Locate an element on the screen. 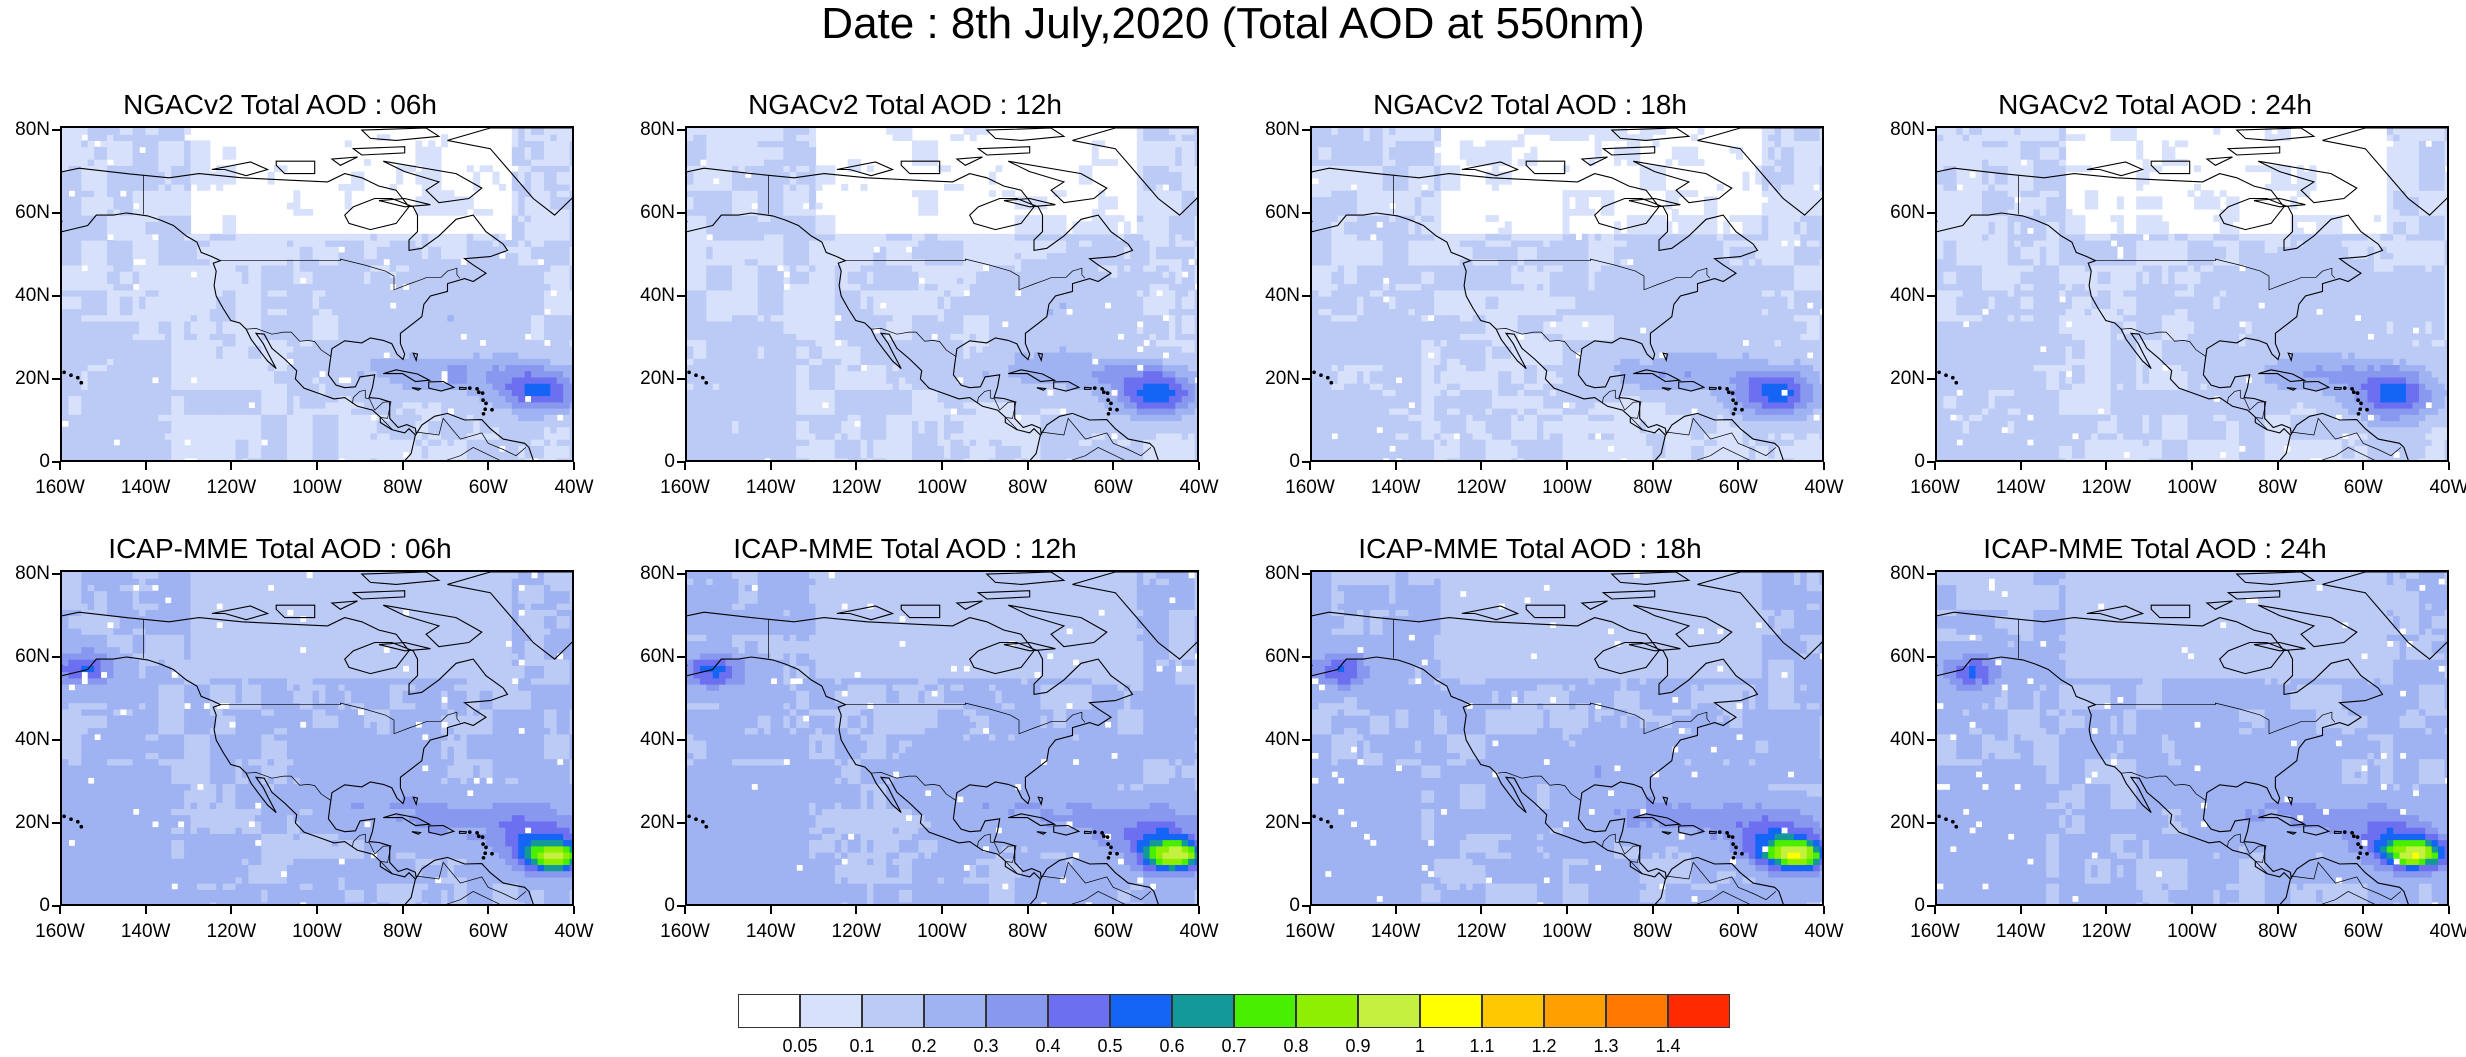  colorbar-label: 0.3 is located at coordinates (986, 1046).